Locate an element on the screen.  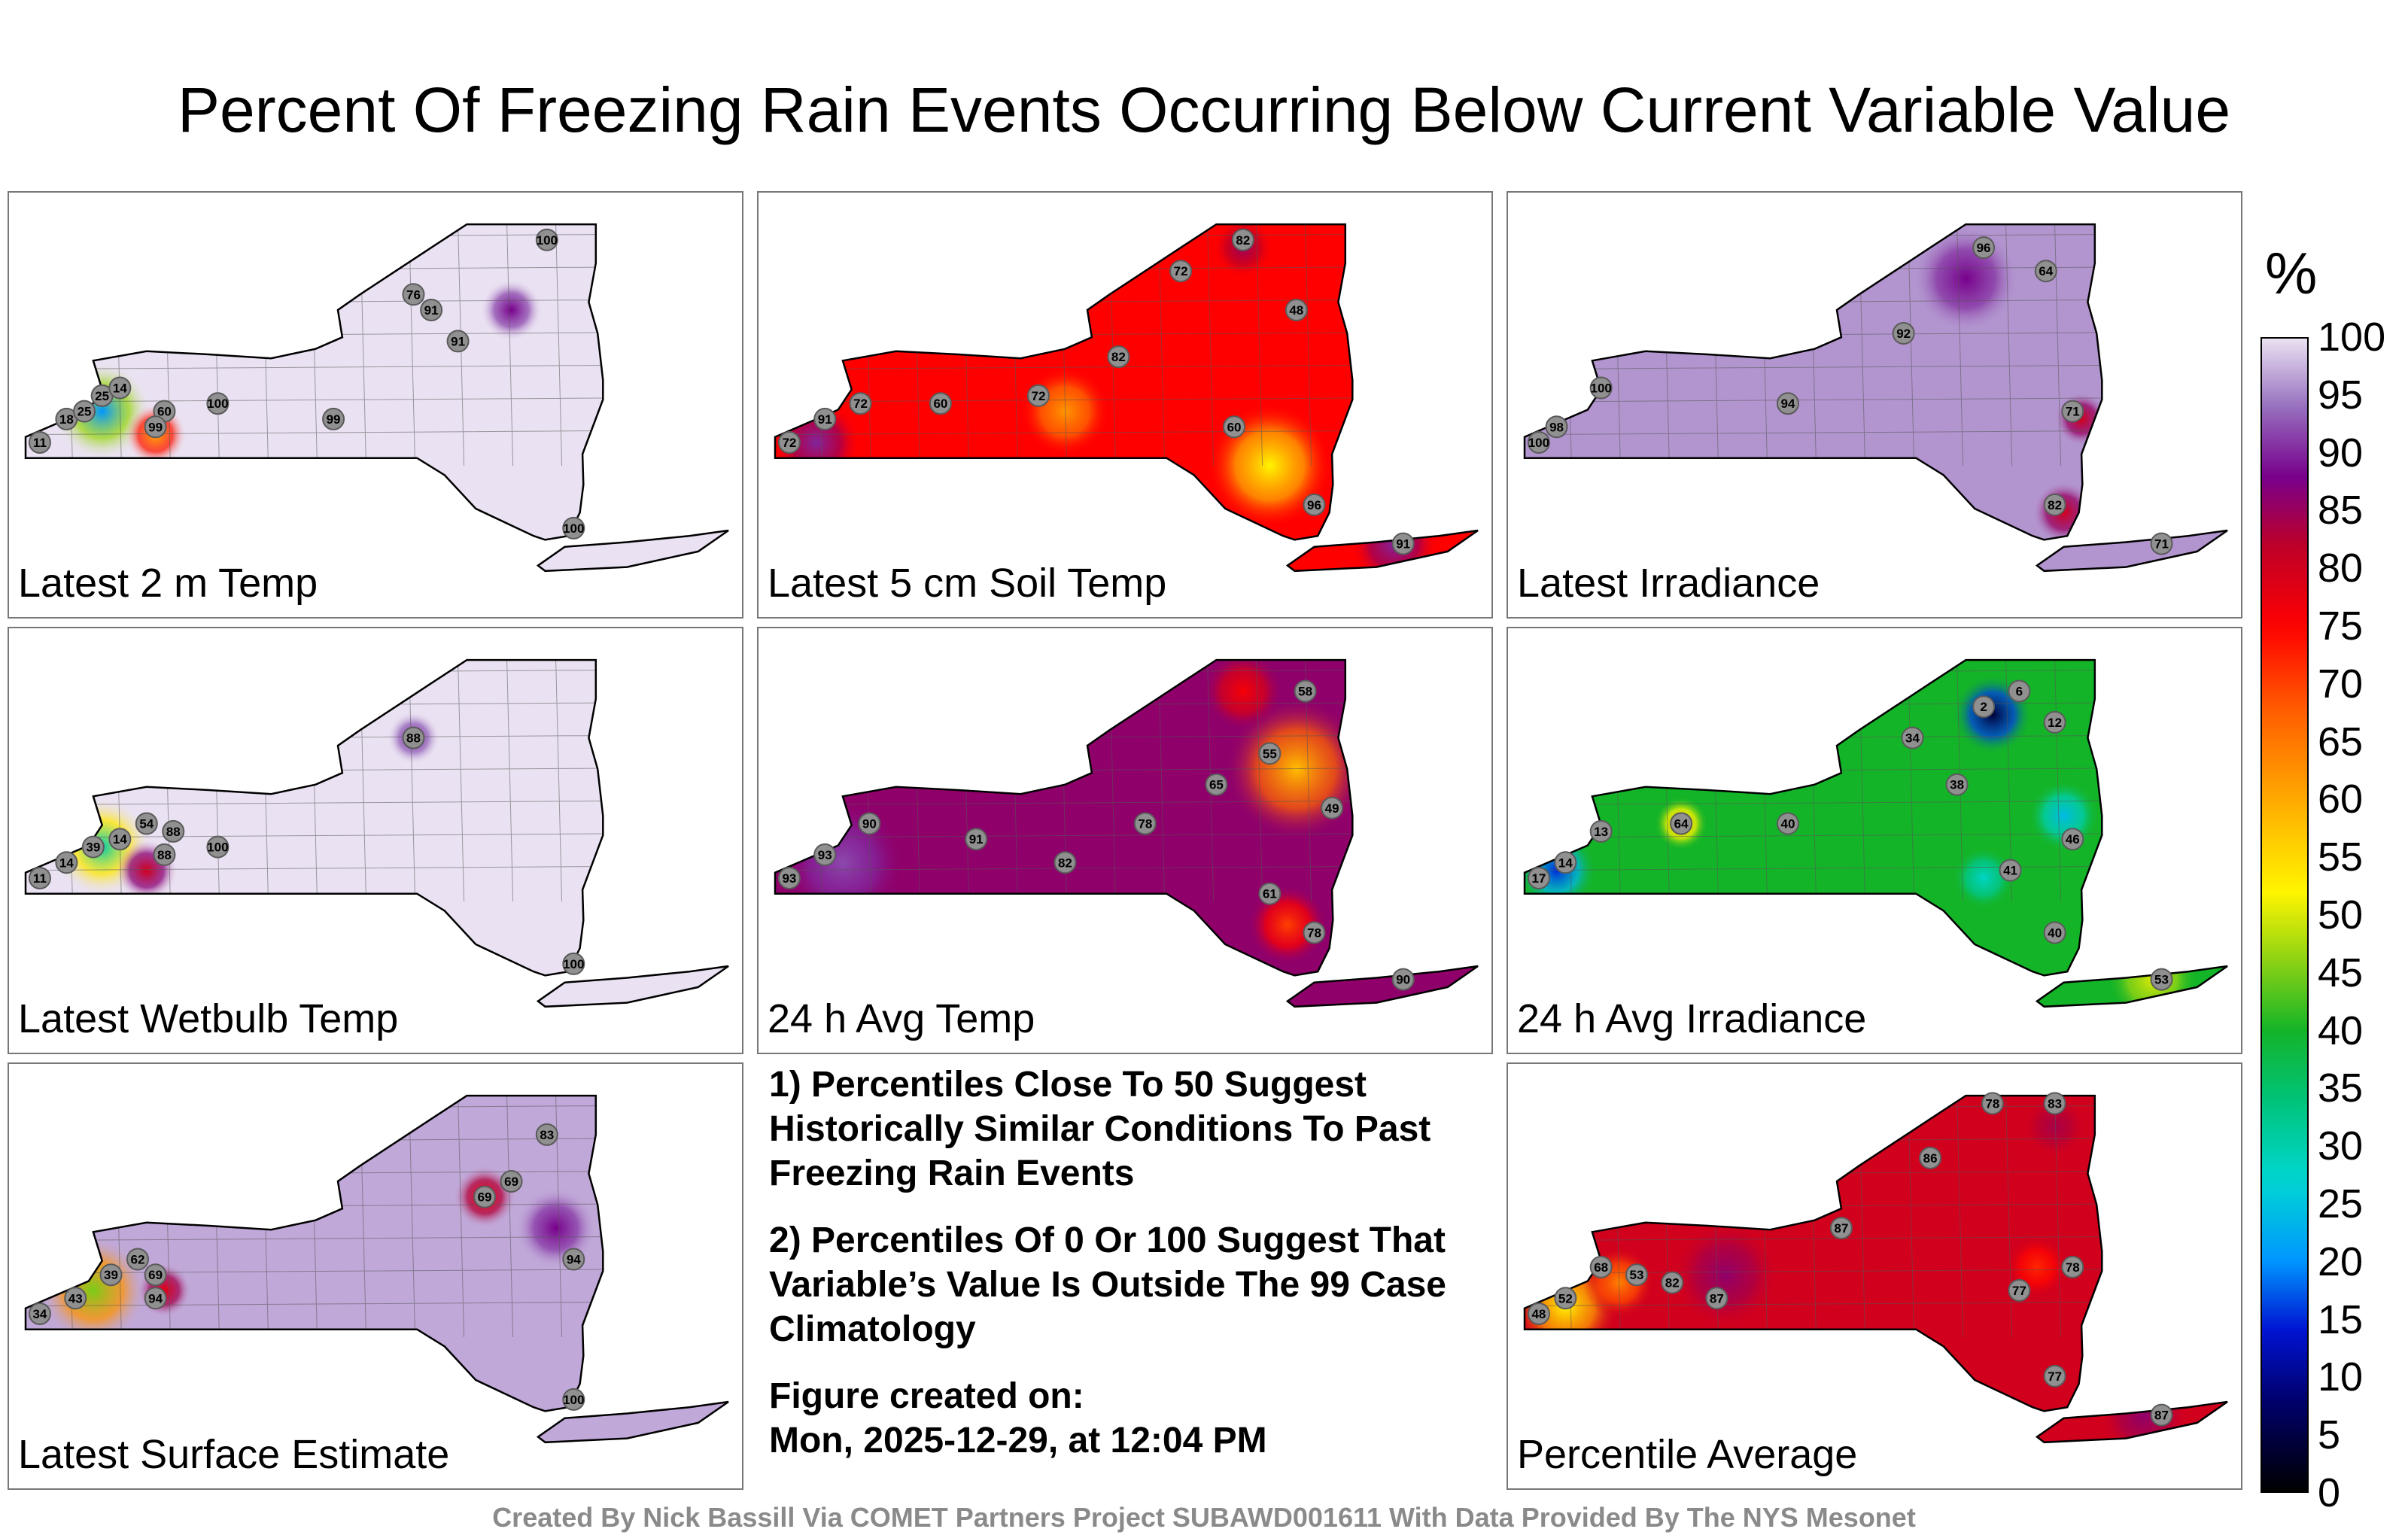
station-value: 87 is located at coordinates (1841, 1228).